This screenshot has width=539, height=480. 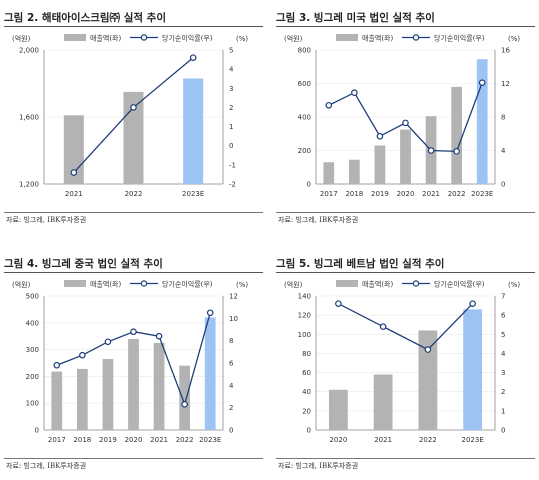 I want to click on left-tick-label: 60, so click(x=306, y=373).